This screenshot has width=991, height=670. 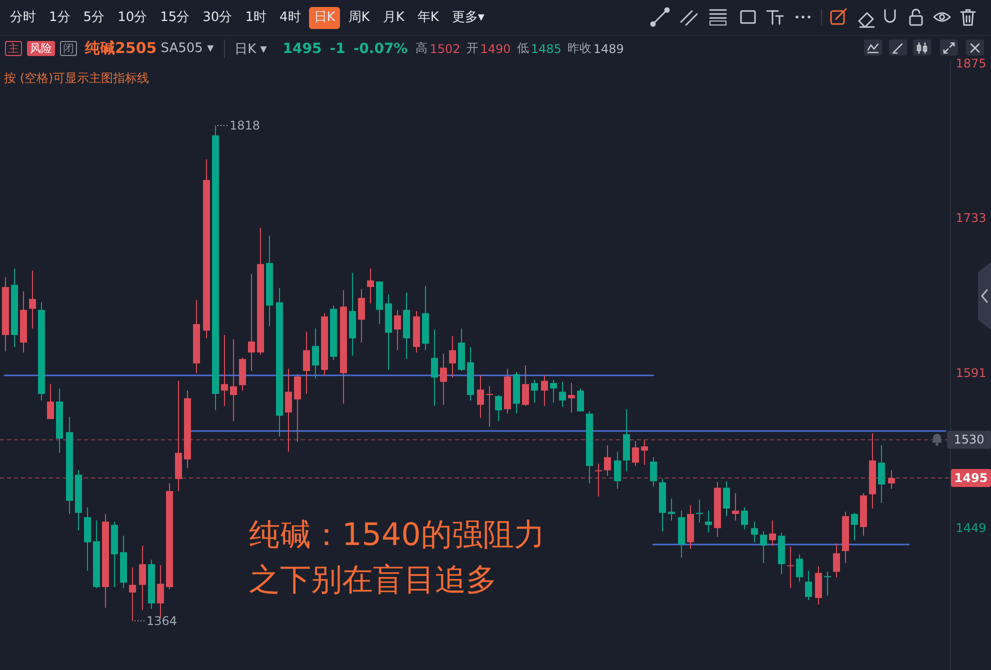 What do you see at coordinates (245, 49) in the screenshot?
I see `text: 日K ▾` at bounding box center [245, 49].